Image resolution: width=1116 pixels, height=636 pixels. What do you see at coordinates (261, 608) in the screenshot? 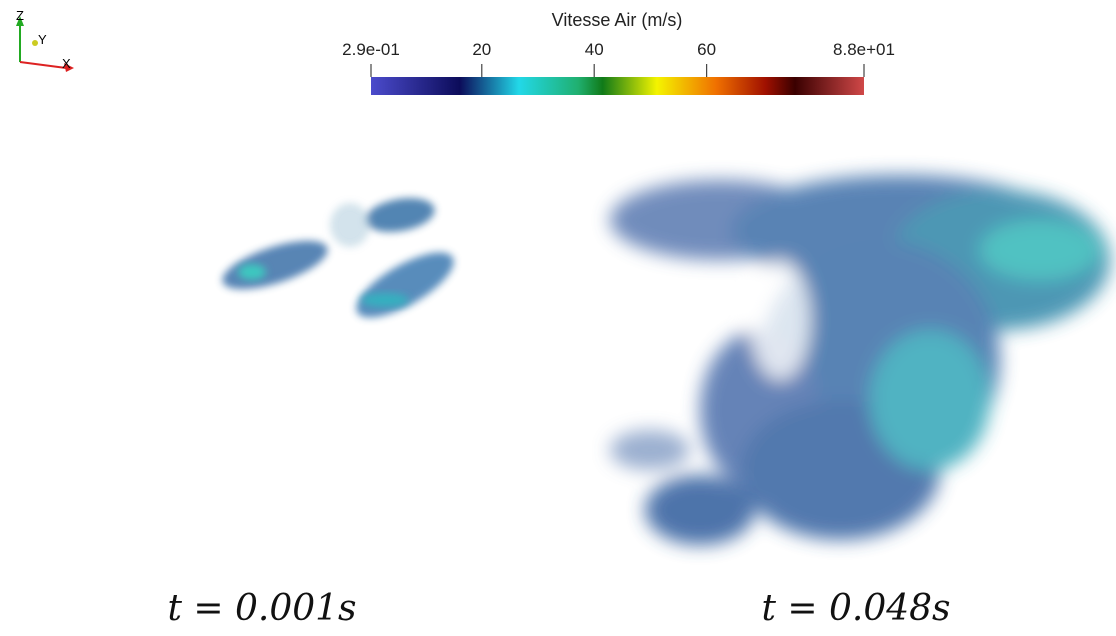
I see `time-label: t = 0.001s` at bounding box center [261, 608].